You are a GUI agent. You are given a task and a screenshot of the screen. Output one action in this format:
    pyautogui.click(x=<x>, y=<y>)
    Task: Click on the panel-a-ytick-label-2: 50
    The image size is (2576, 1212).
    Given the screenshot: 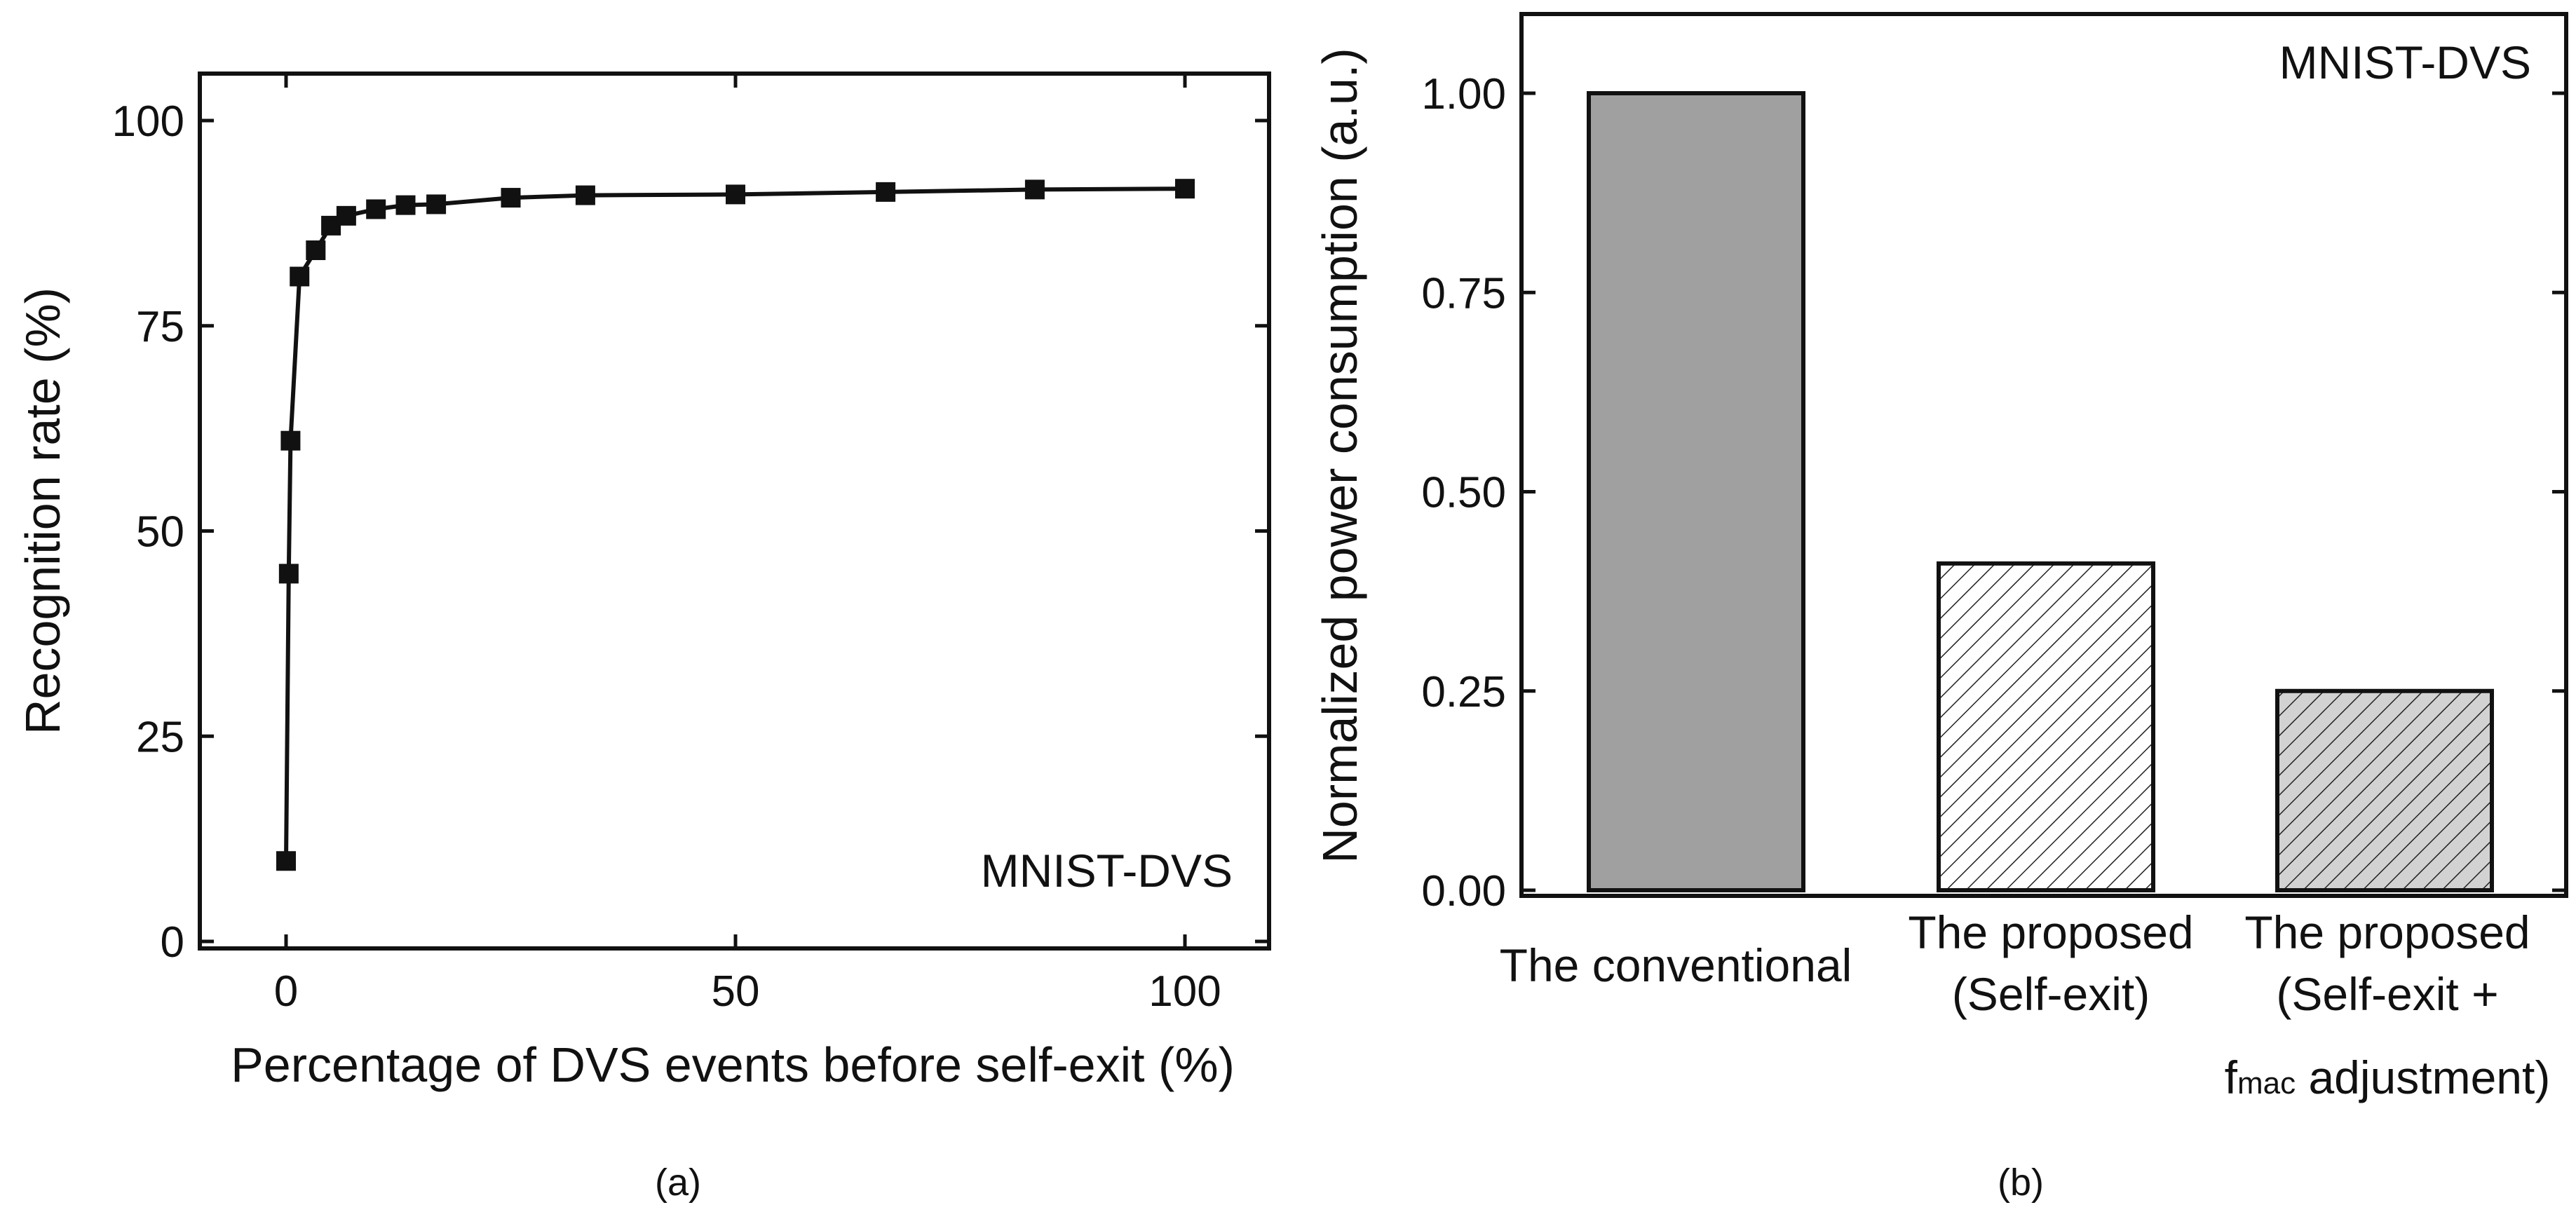 What is the action you would take?
    pyautogui.click(x=160, y=532)
    